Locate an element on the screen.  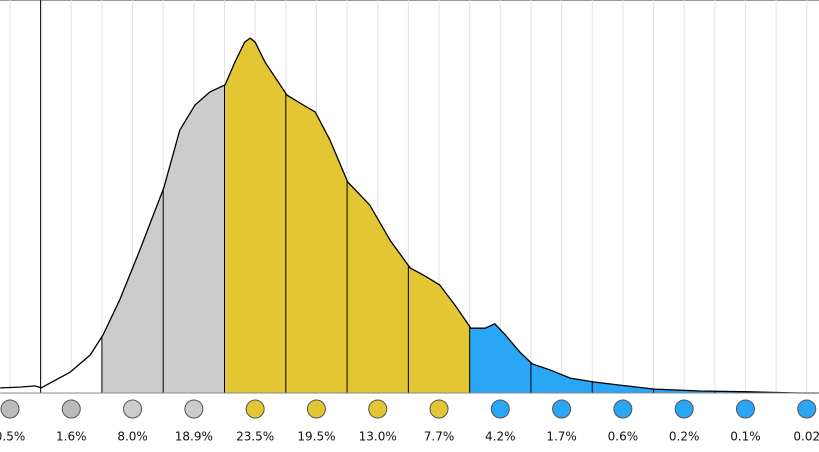
rank-share: 0.02 is located at coordinates (806, 437).